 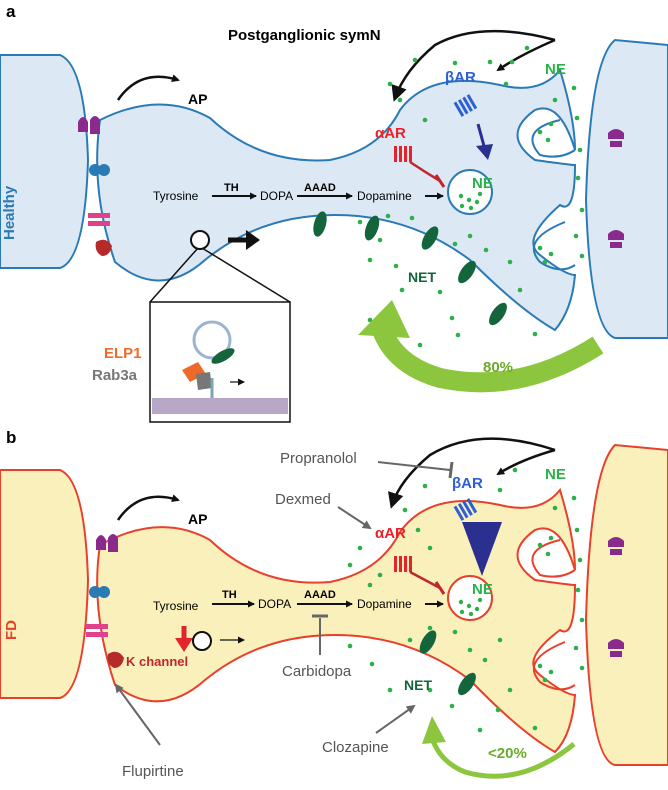 What do you see at coordinates (616, 188) in the screenshot?
I see `postsynaptic-receptors-a` at bounding box center [616, 188].